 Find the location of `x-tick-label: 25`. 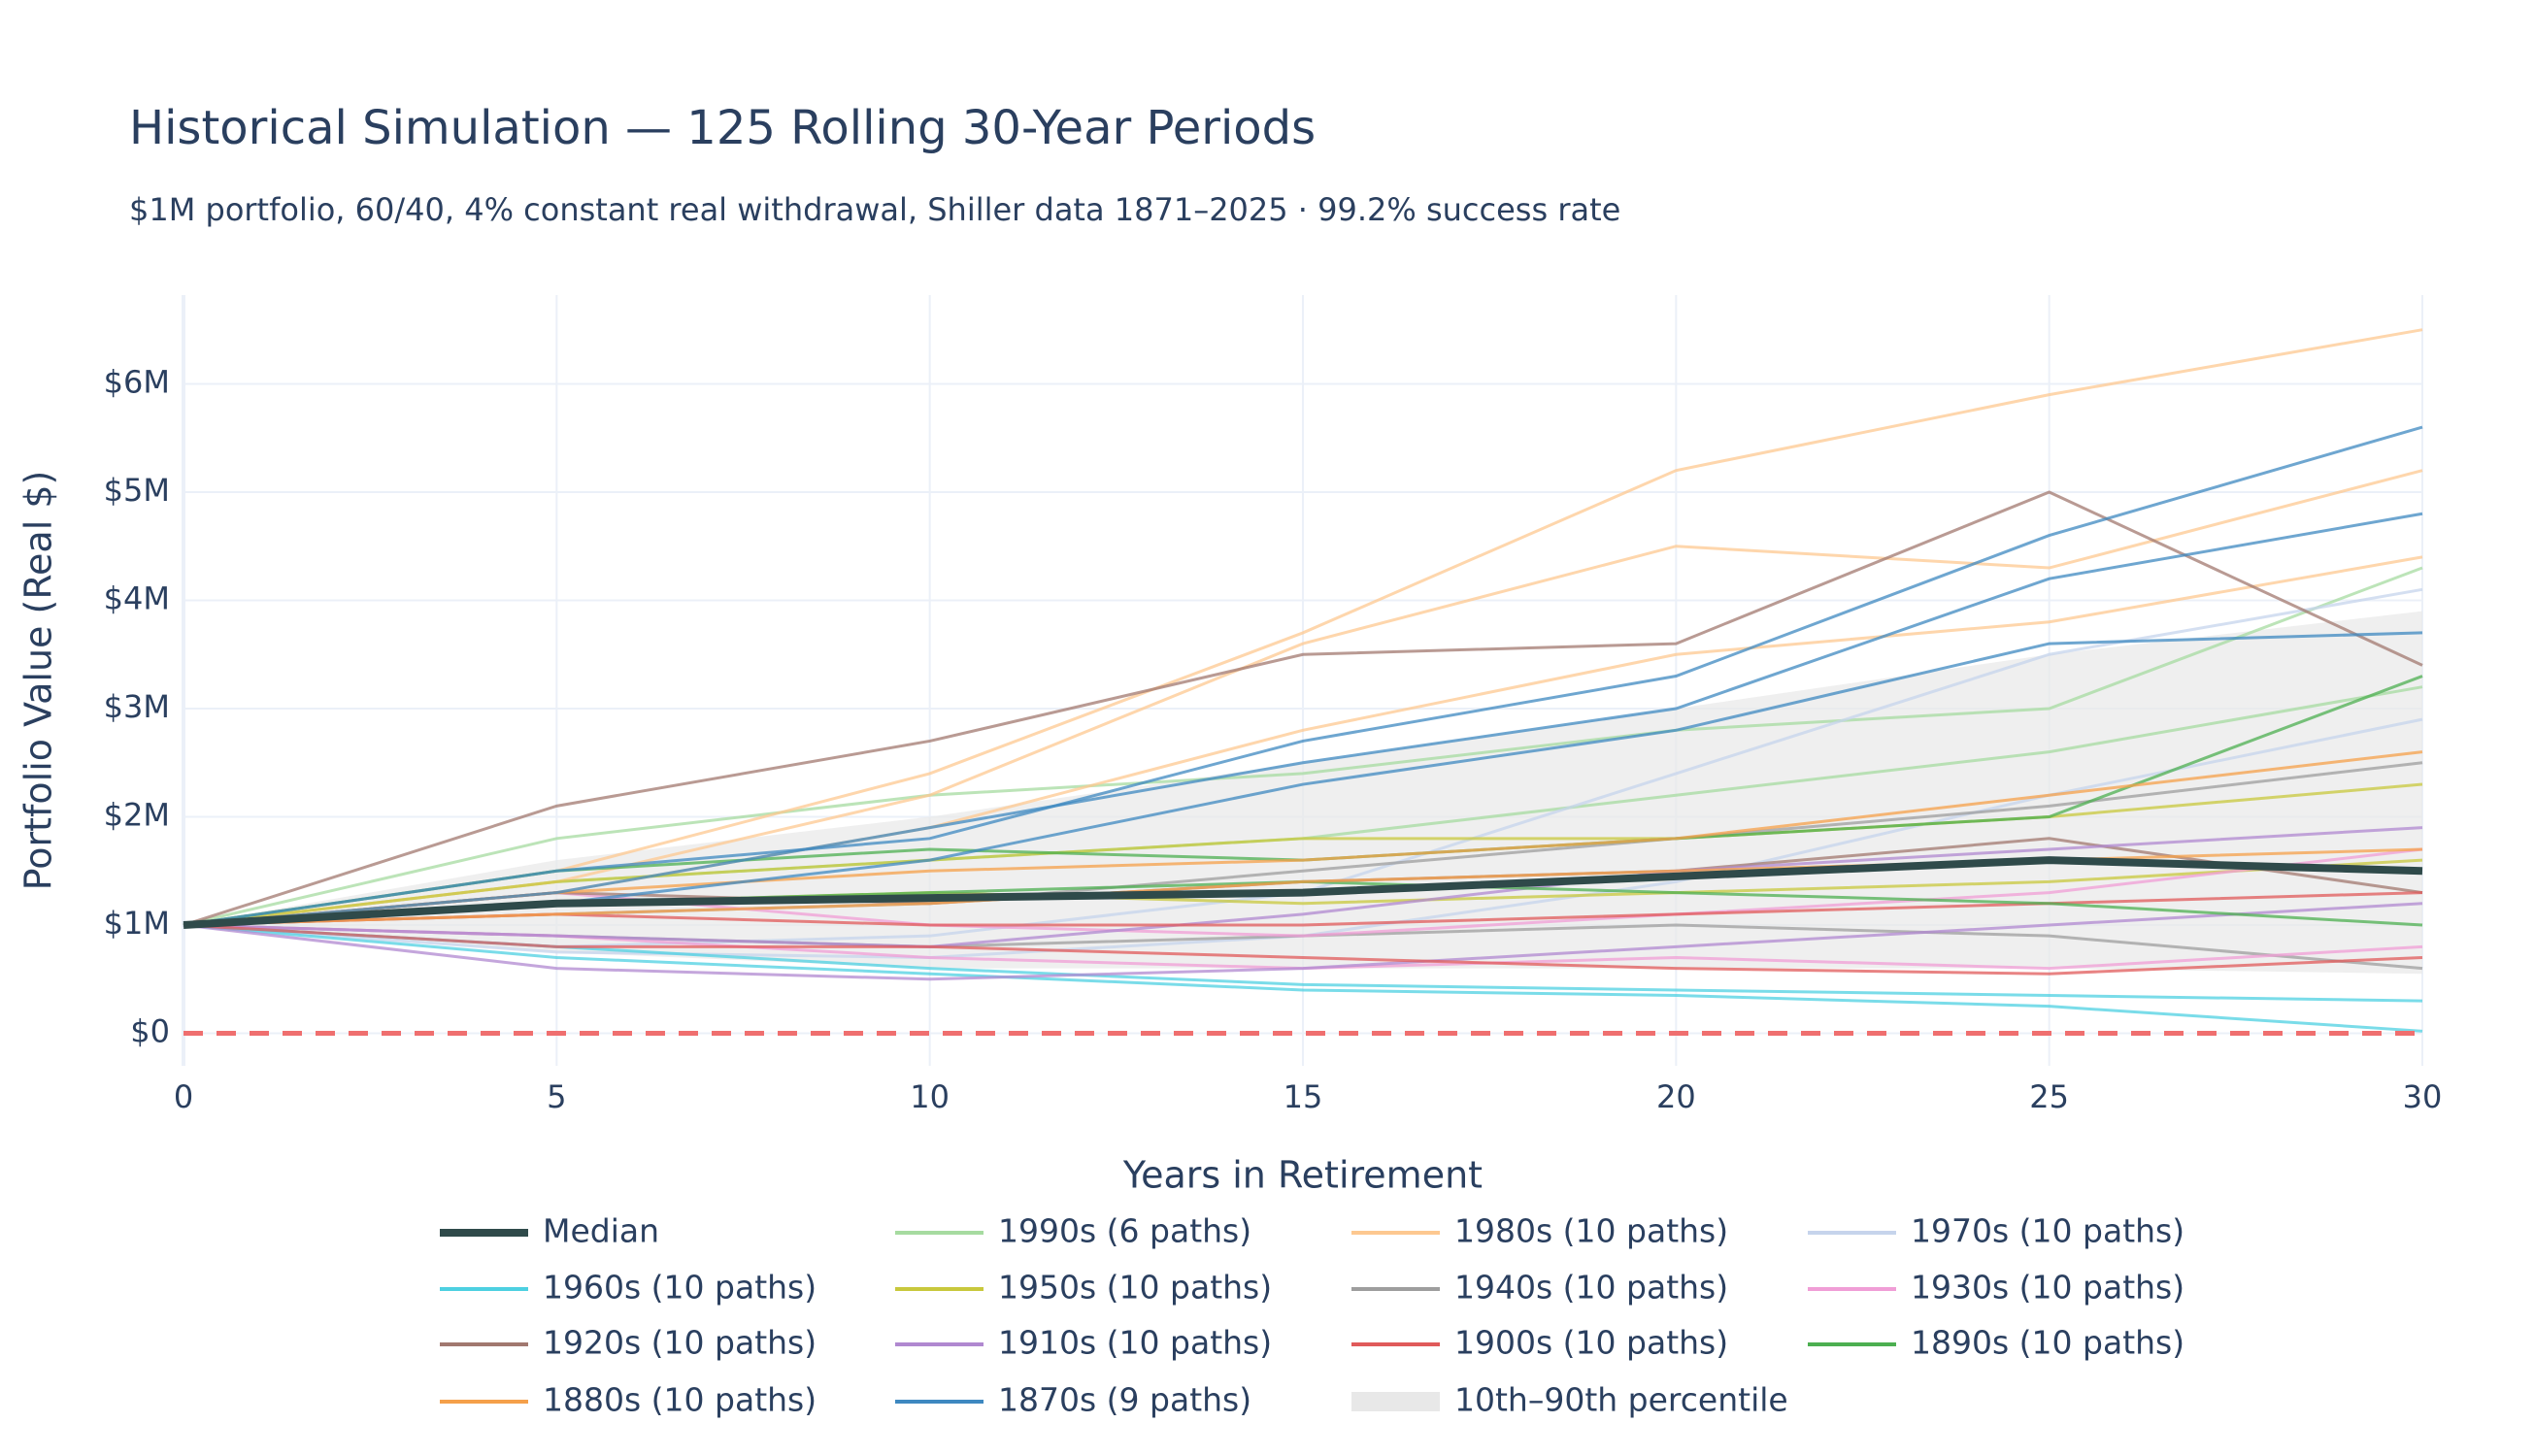

x-tick-label: 25 is located at coordinates (2049, 1096).